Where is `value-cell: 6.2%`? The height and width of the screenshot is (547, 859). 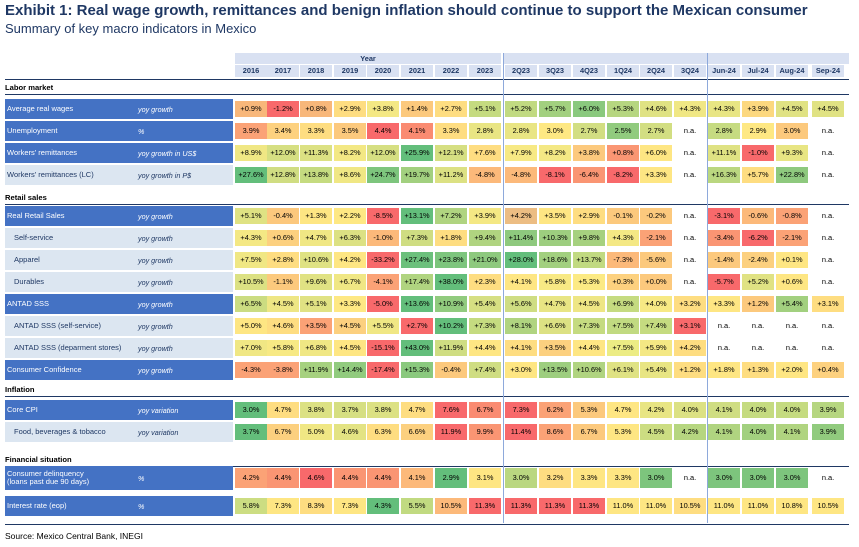 value-cell: 6.2% is located at coordinates (555, 410).